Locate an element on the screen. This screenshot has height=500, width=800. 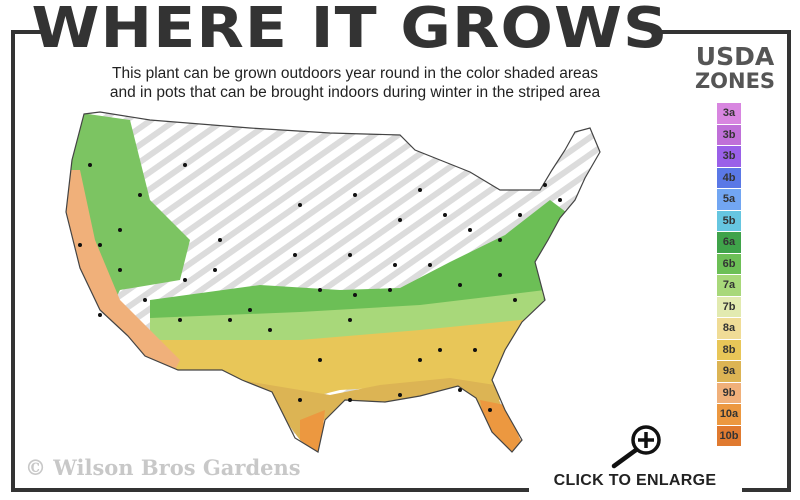
legend-zone-6b: 6b is located at coordinates (729, 263).